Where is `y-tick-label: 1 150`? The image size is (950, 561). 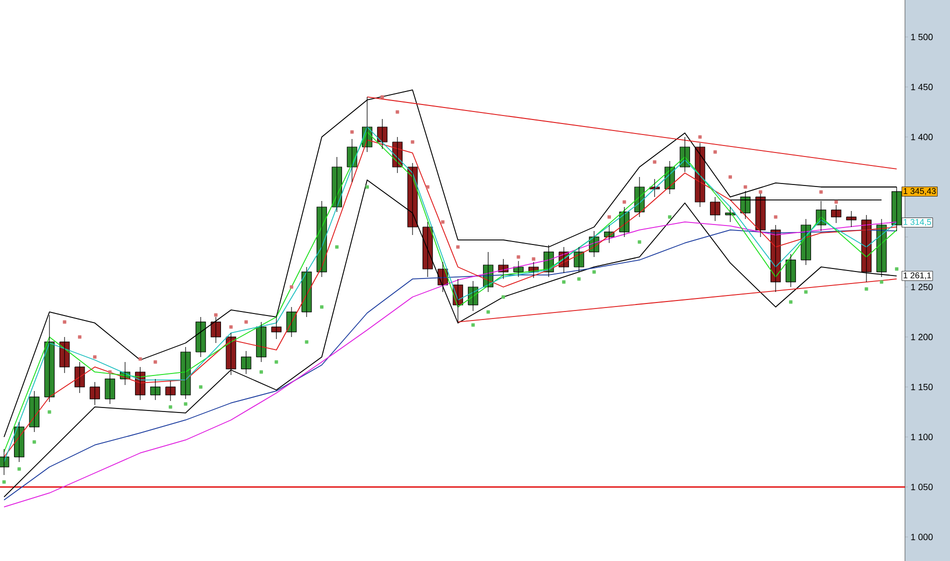
y-tick-label: 1 150 is located at coordinates (922, 387).